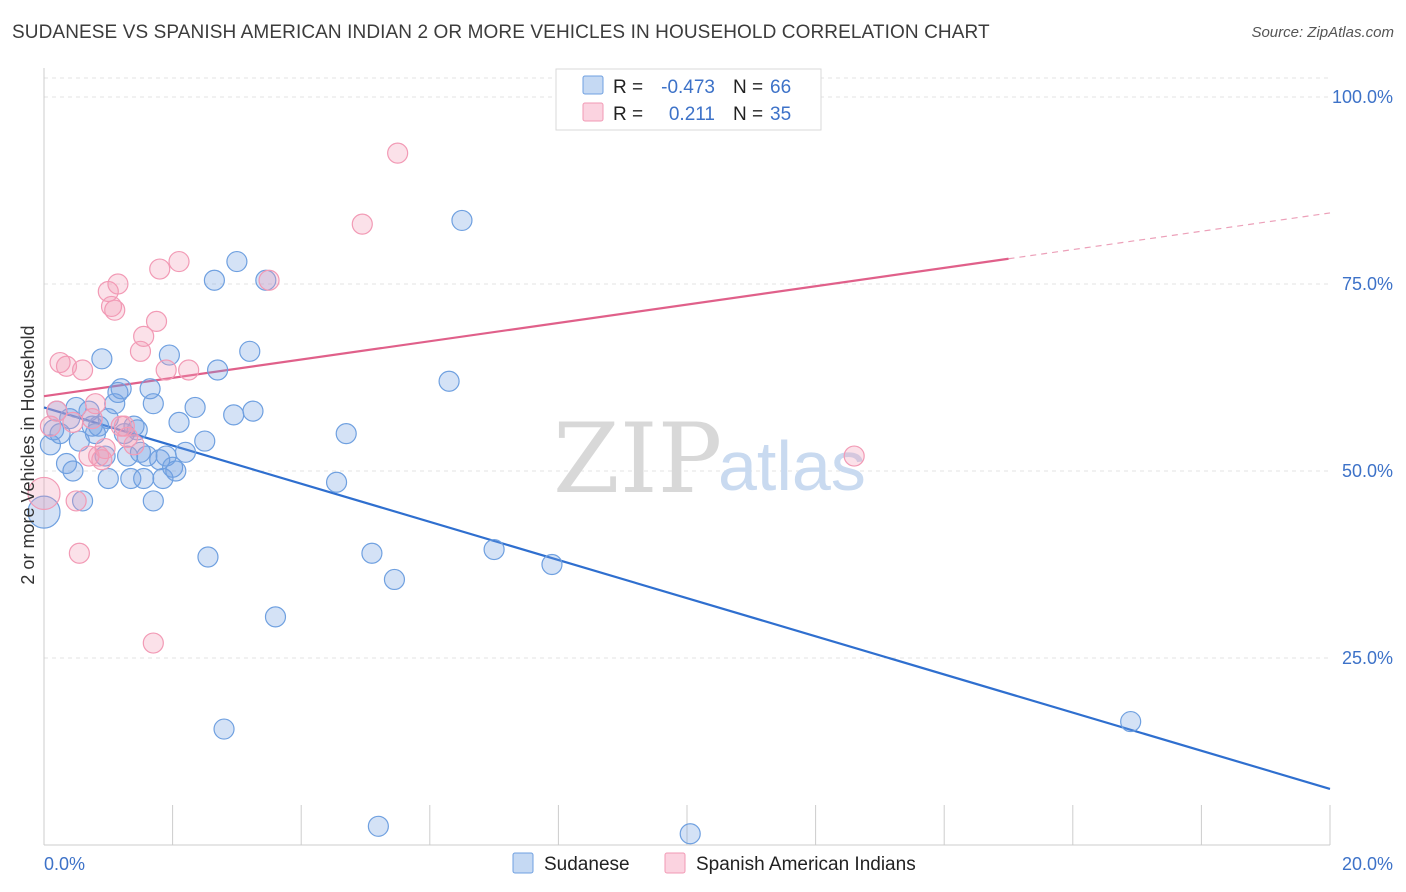 This screenshot has height=892, width=1406. What do you see at coordinates (628, 114) in the screenshot?
I see `stats-r-label-2: R =` at bounding box center [628, 114].